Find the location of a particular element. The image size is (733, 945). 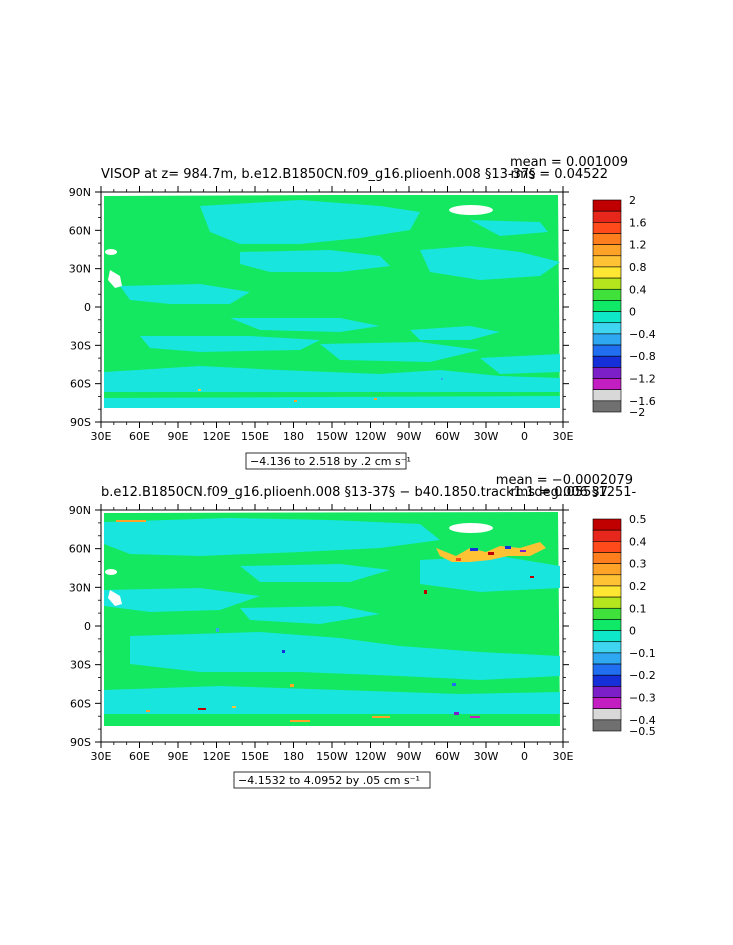

colorbar-label: −0.2 is located at coordinates (642, 675).